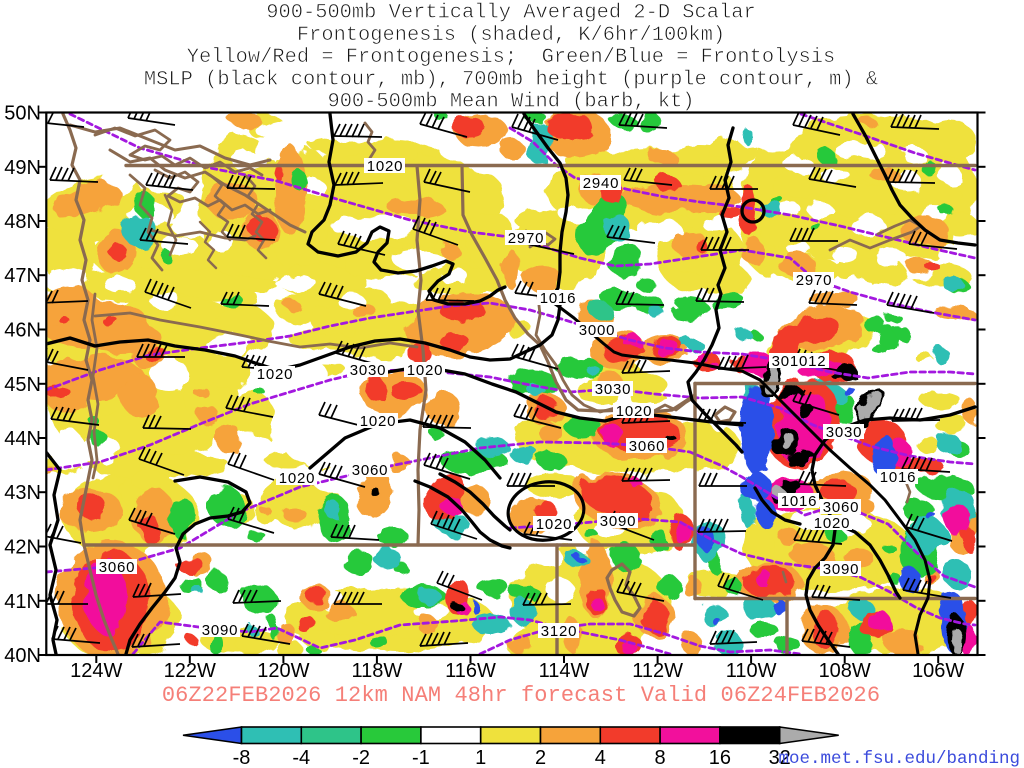 The width and height of the screenshot is (1024, 768). Describe the element at coordinates (421, 757) in the screenshot. I see `svg-text: -1` at that location.